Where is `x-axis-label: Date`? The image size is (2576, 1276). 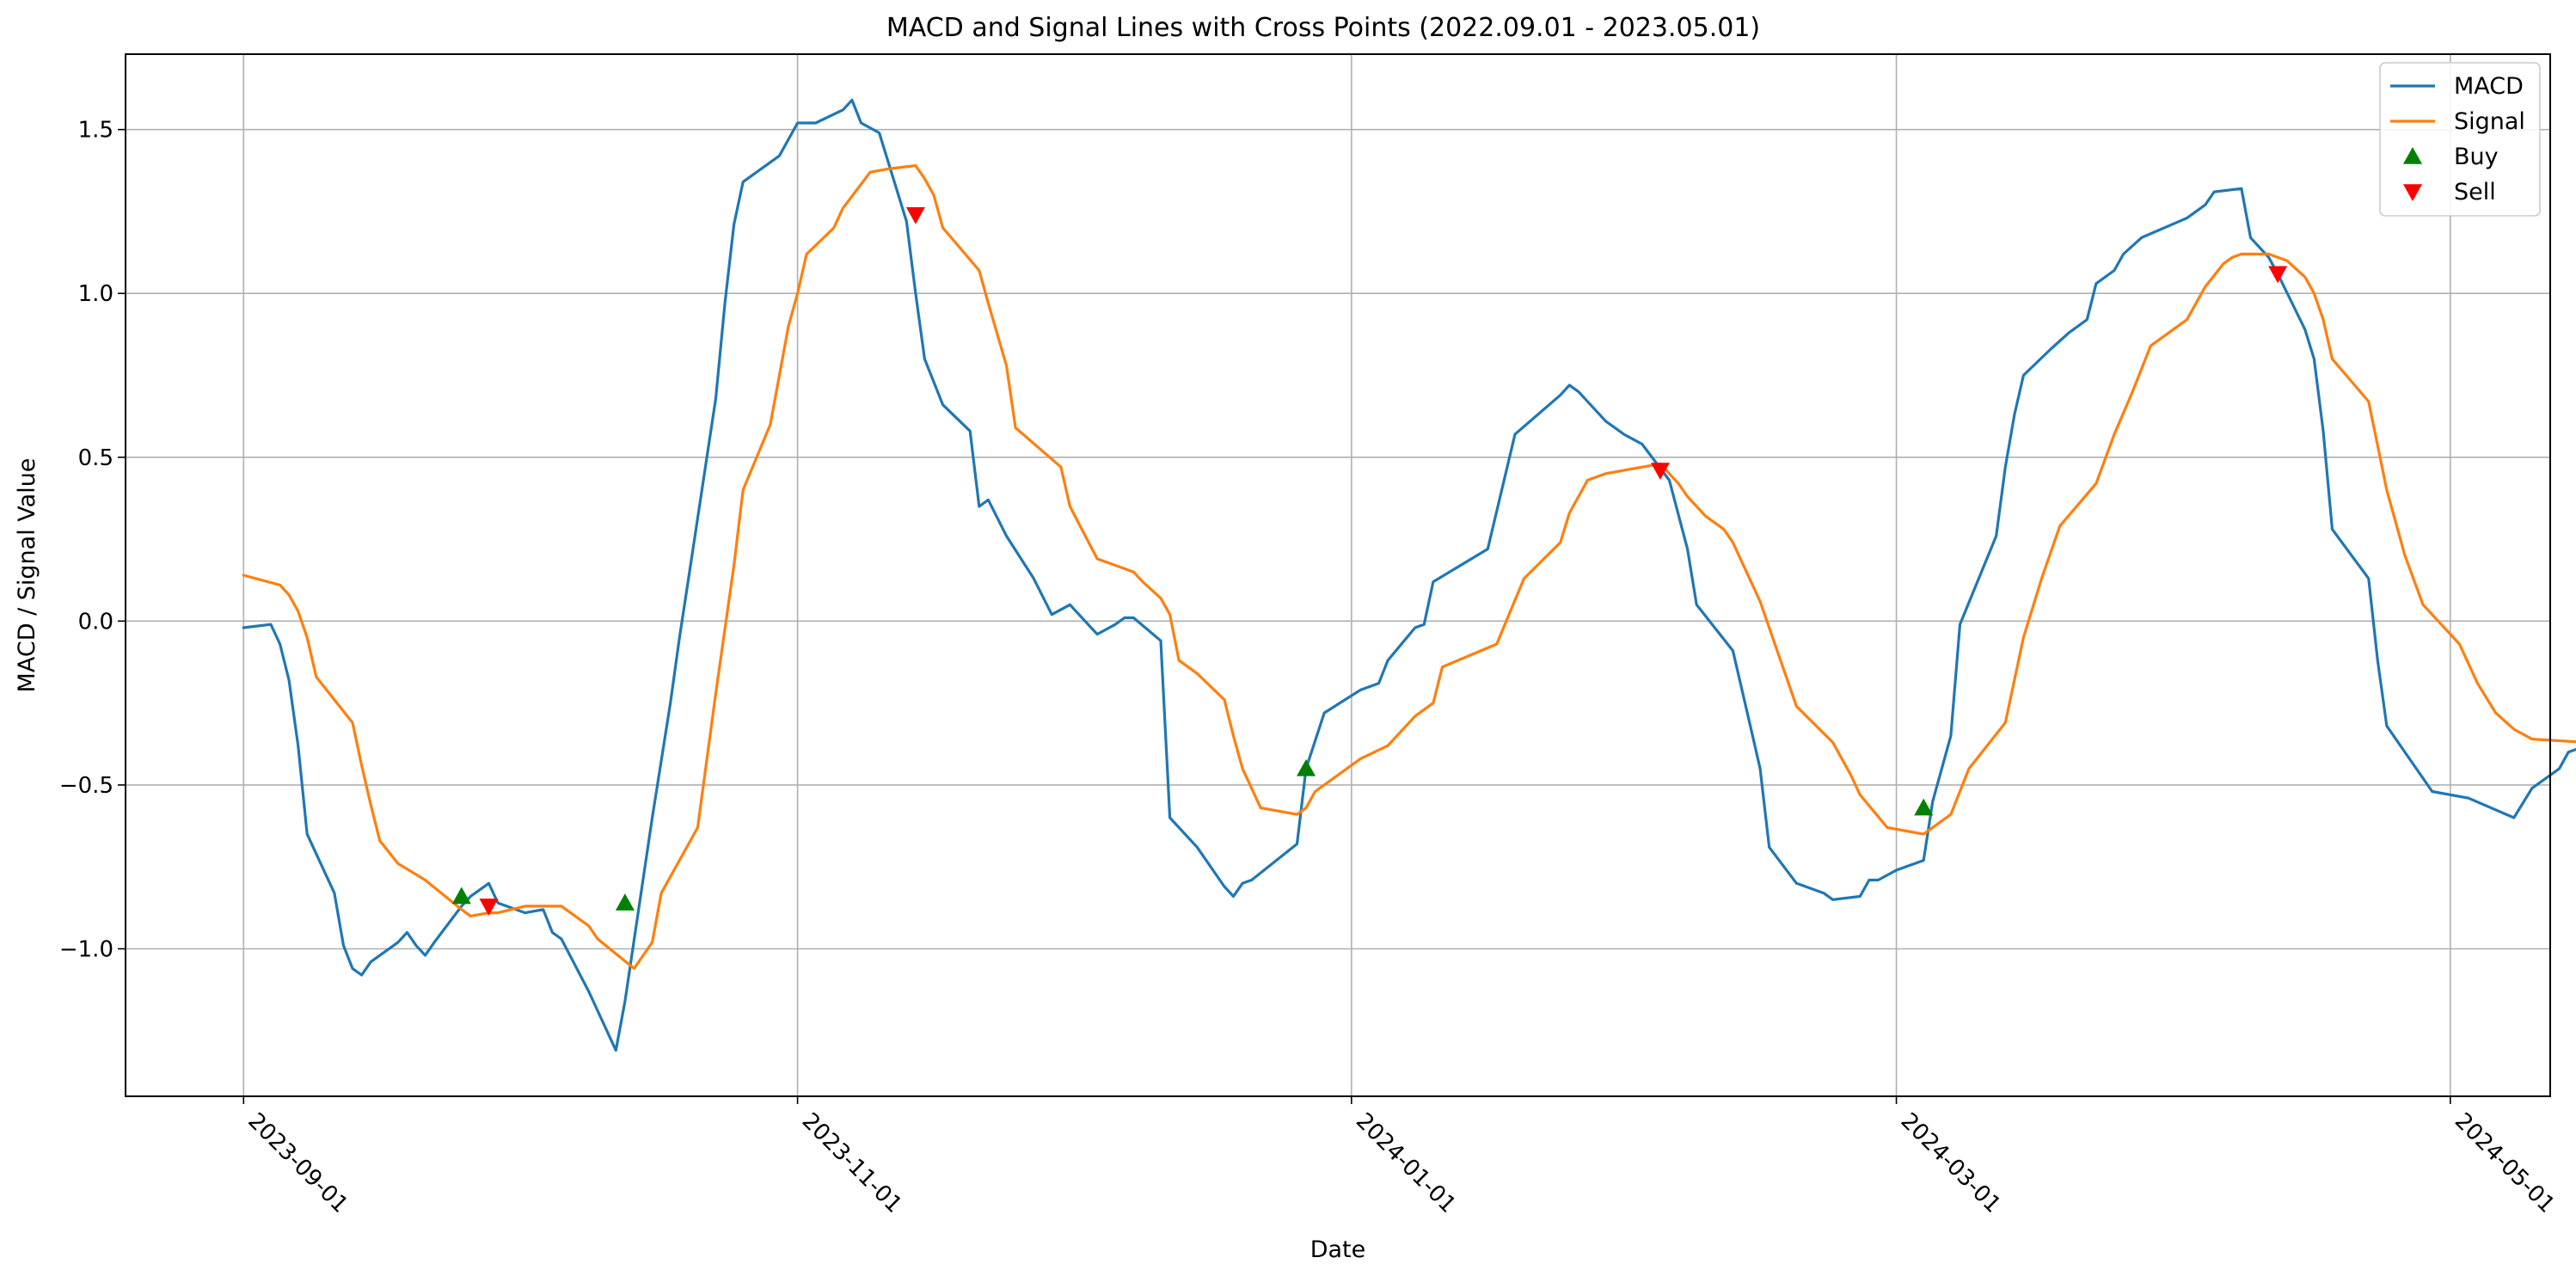 x-axis-label: Date is located at coordinates (1338, 1249).